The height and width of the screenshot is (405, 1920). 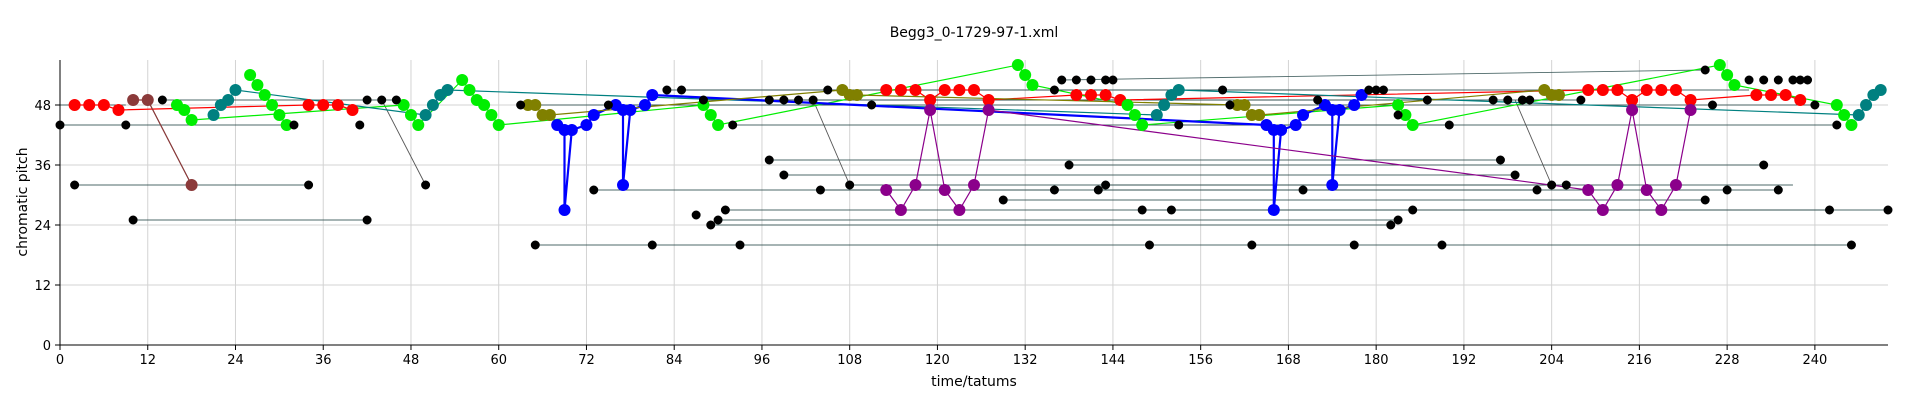 I want to click on x-tick-label: 96, so click(x=762, y=360).